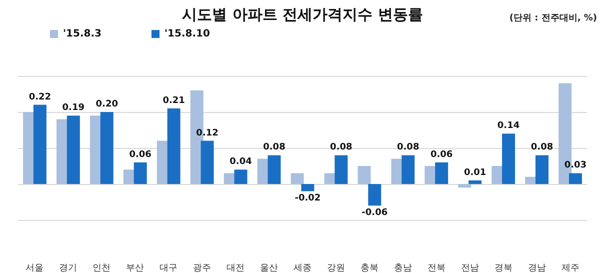 The width and height of the screenshot is (605, 273). What do you see at coordinates (235, 268) in the screenshot?
I see `x-tick-label: 대전` at bounding box center [235, 268].